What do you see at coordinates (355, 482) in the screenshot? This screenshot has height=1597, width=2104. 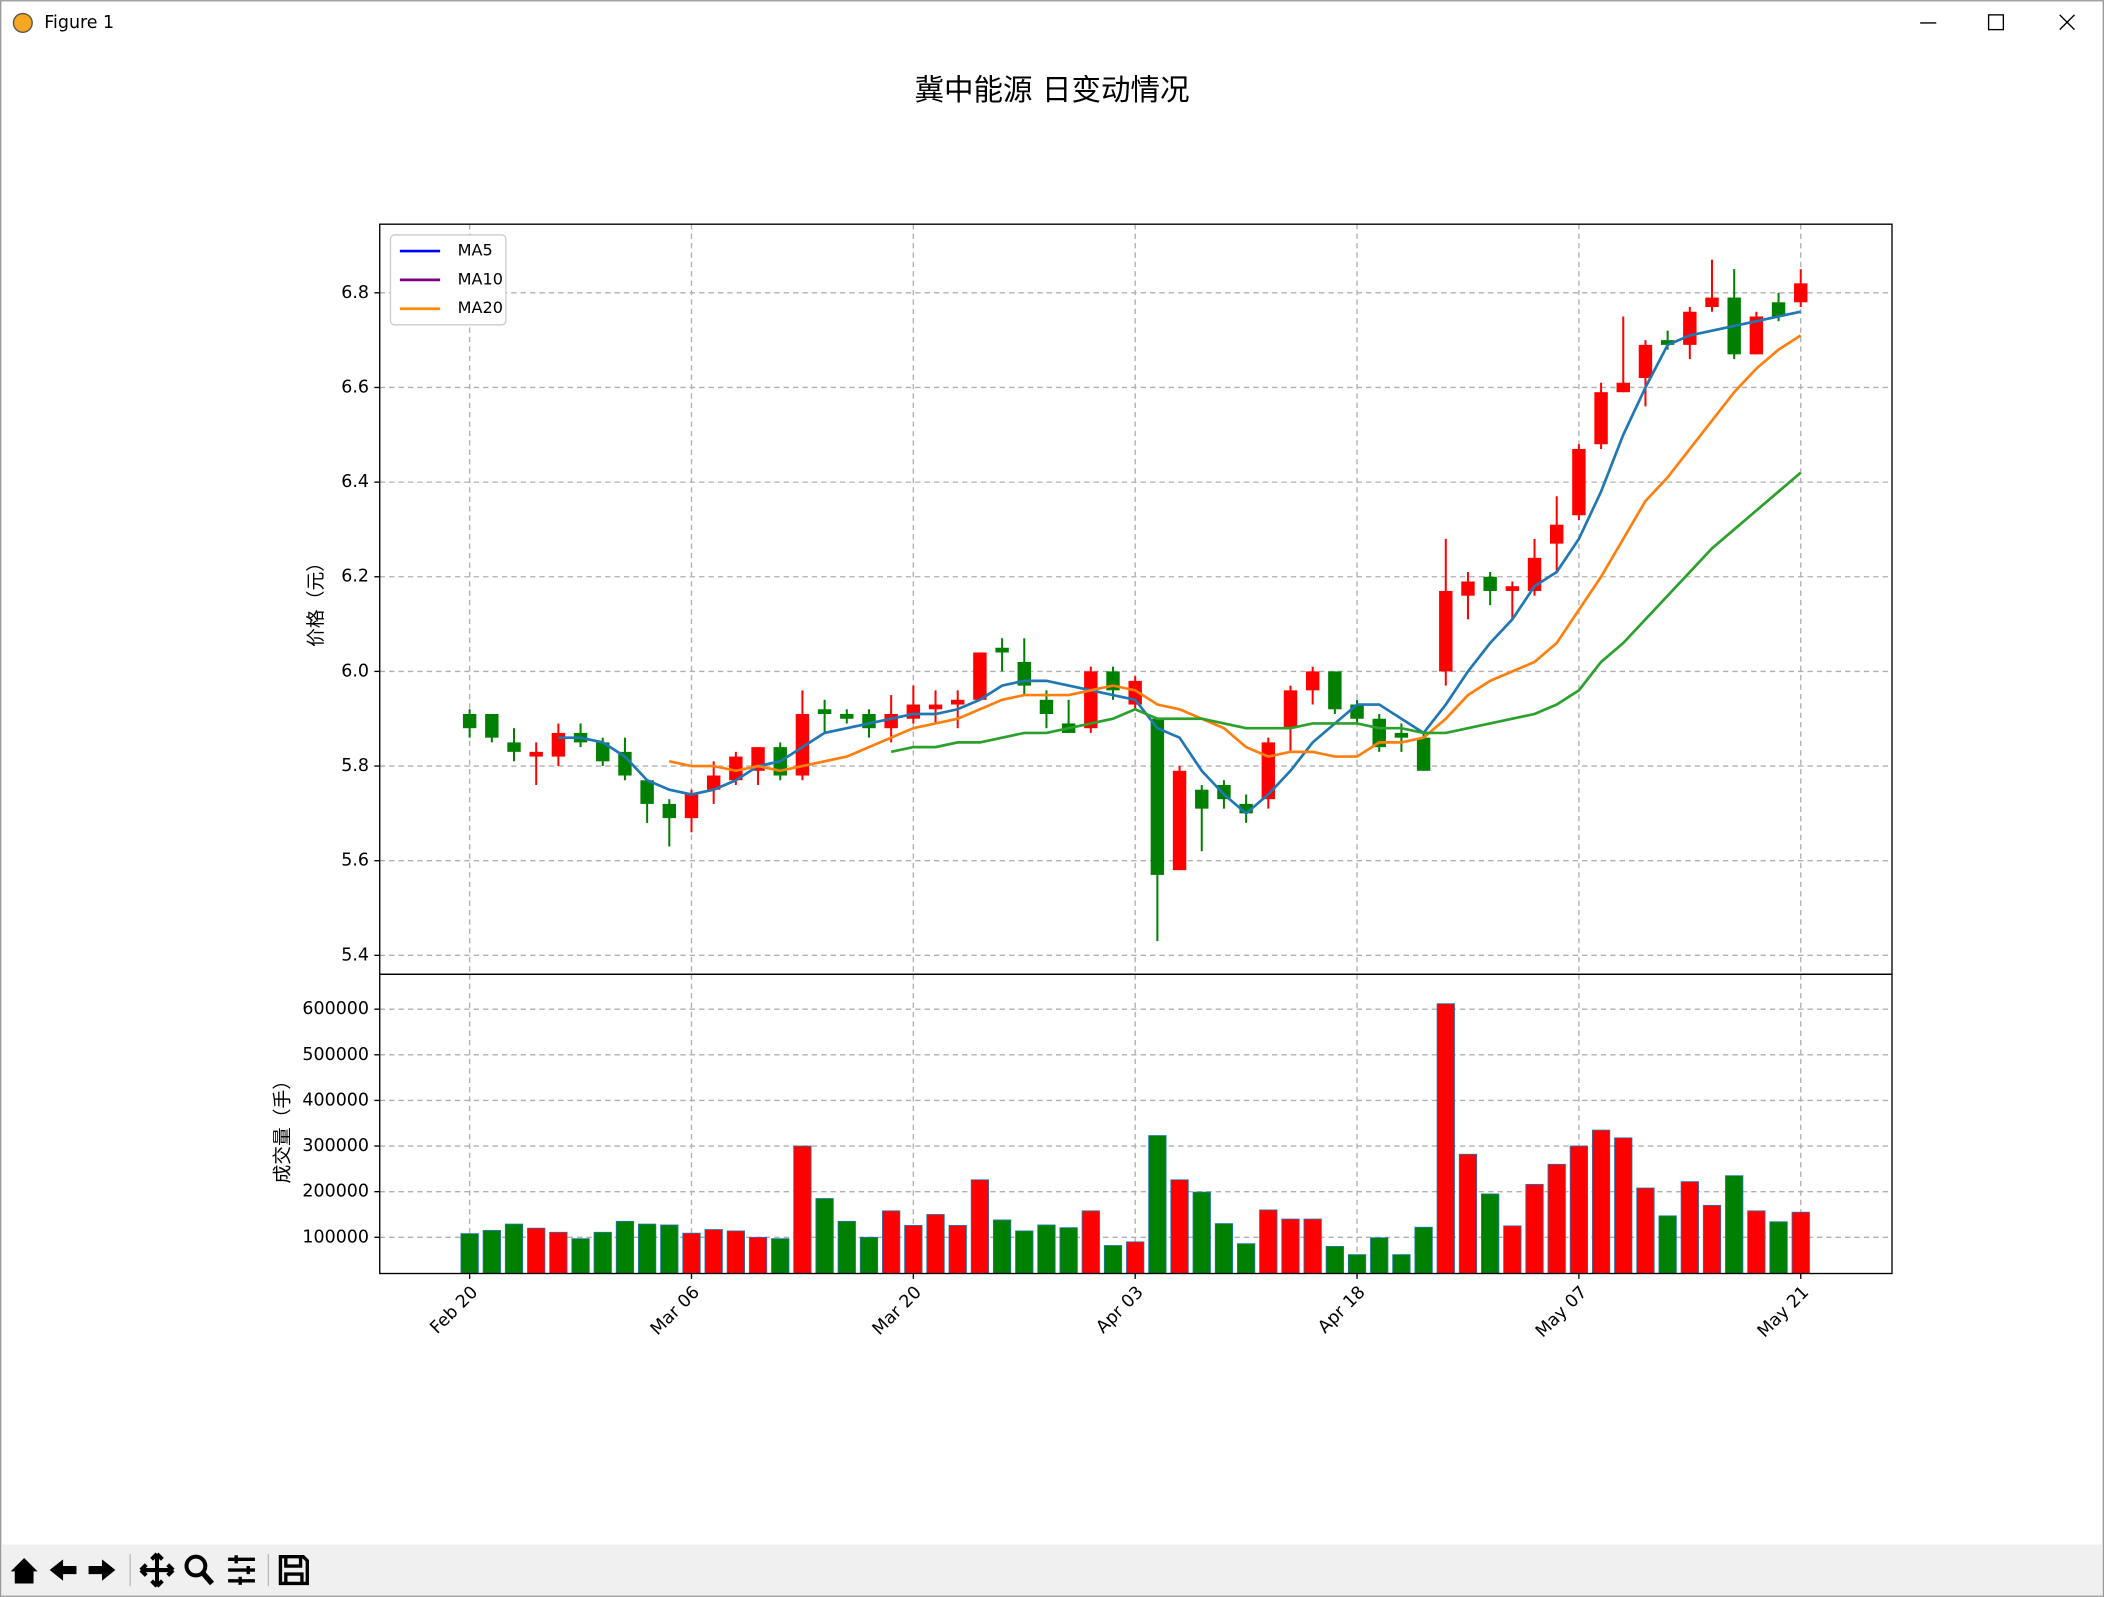 I see `y-tick-label: 6.4` at bounding box center [355, 482].